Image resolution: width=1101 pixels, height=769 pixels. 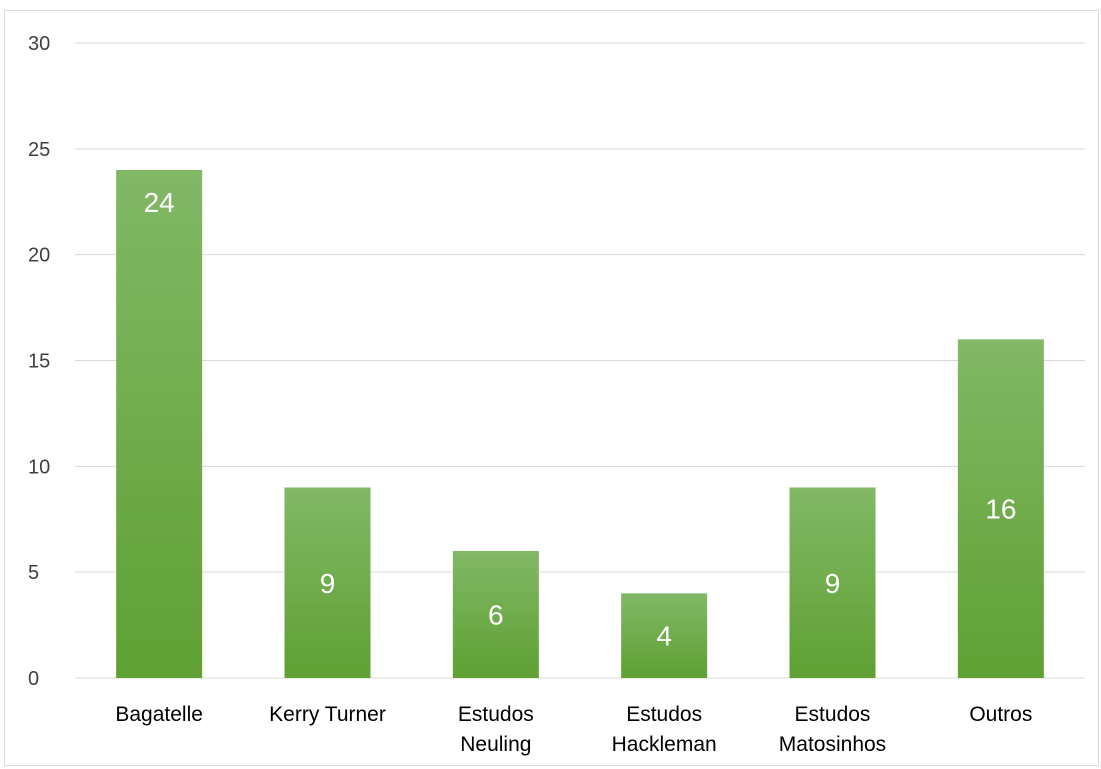 What do you see at coordinates (496, 729) in the screenshot?
I see `x-tick-label: Estudos Neuling` at bounding box center [496, 729].